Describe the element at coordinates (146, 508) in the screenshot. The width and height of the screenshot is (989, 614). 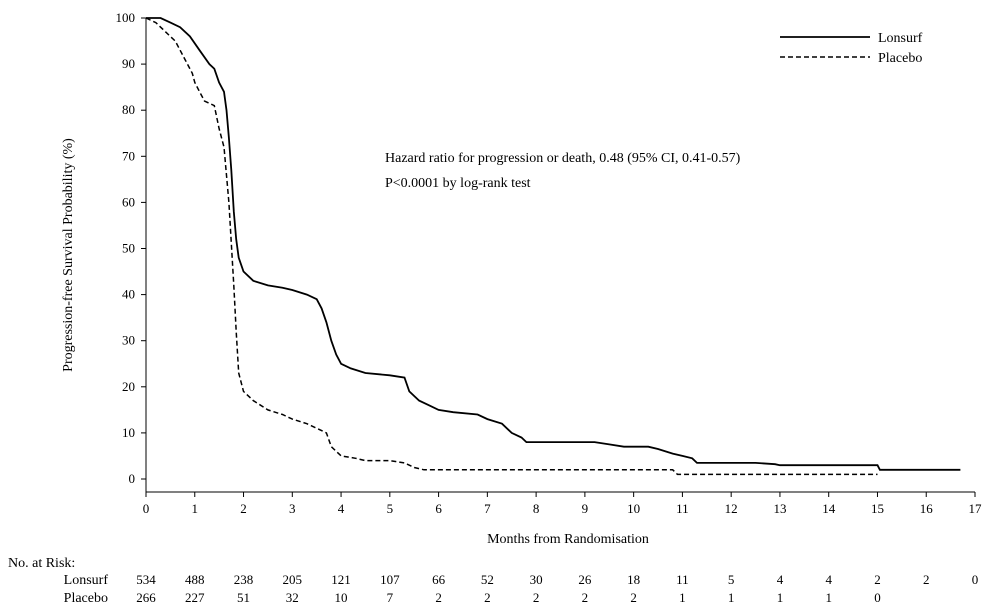
I see `x-tick-label: 0` at that location.